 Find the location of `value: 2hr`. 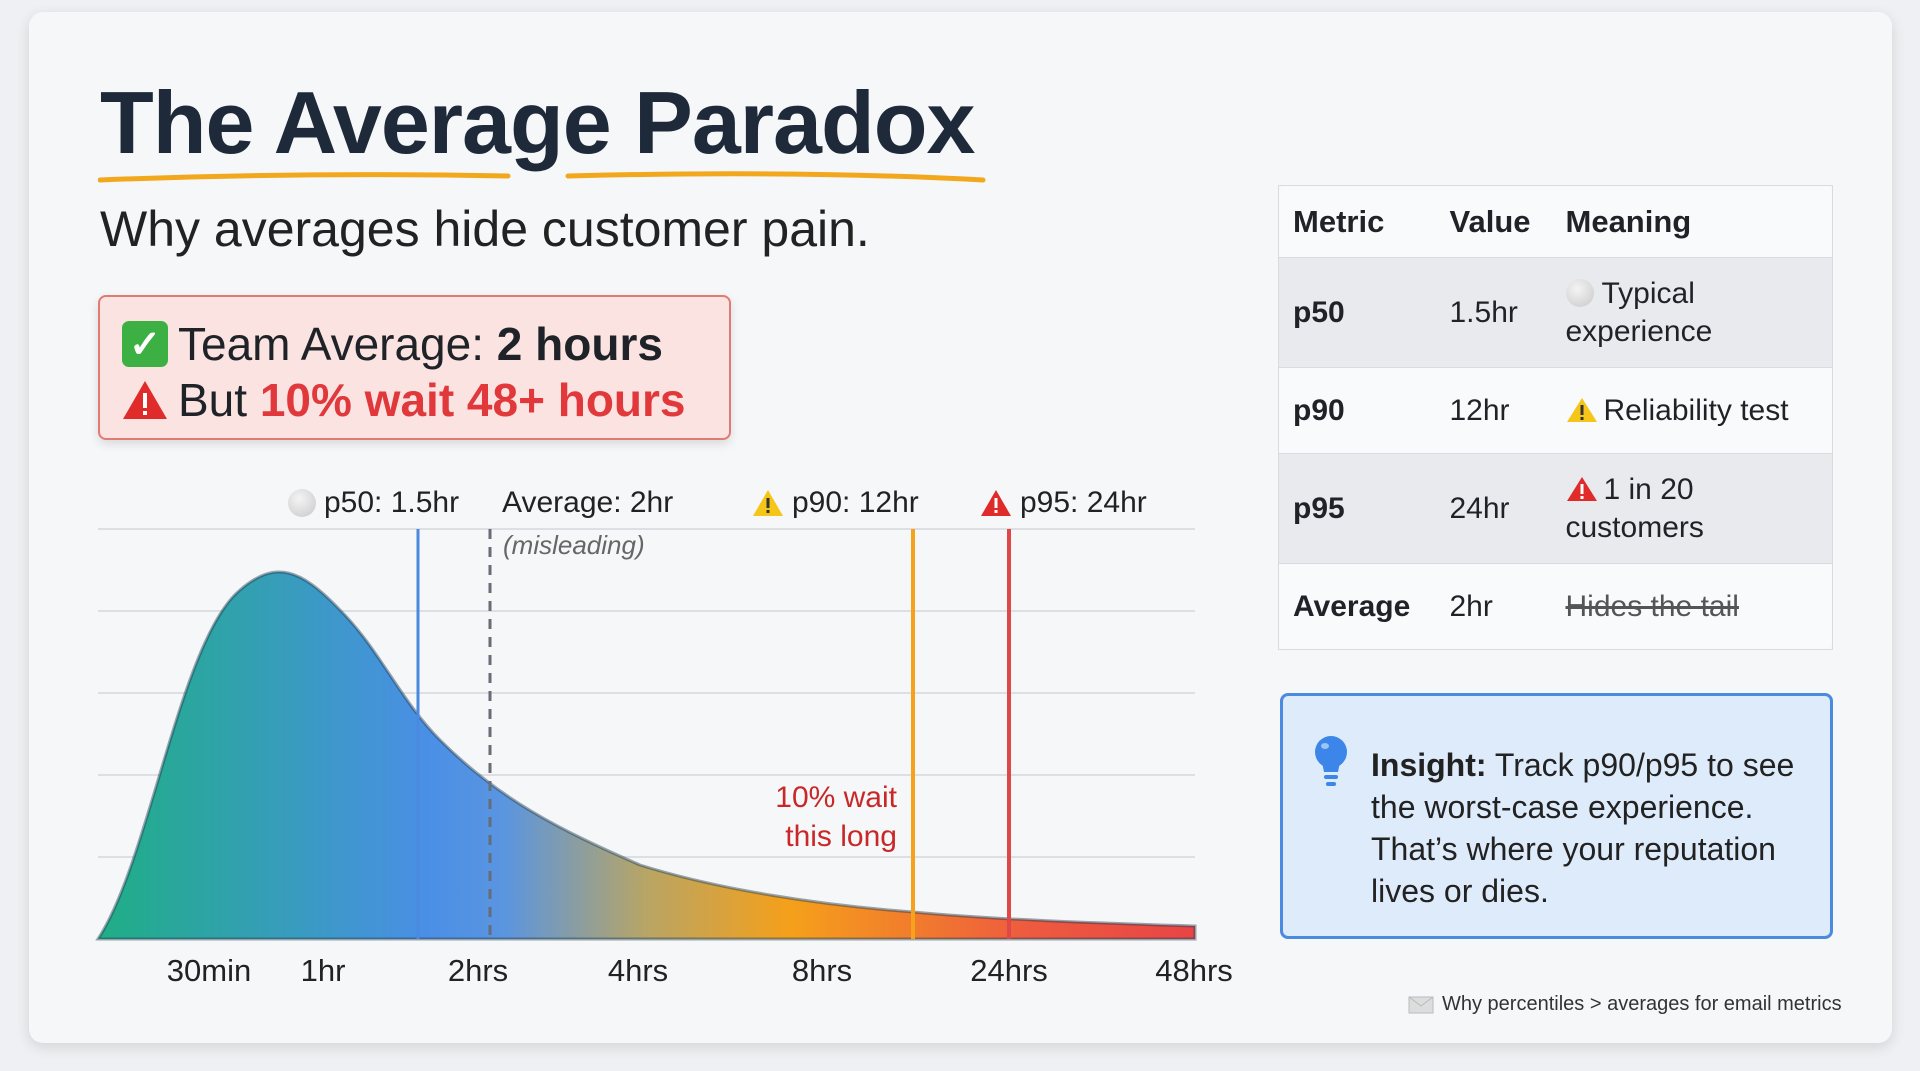

value: 2hr is located at coordinates (1493, 606).